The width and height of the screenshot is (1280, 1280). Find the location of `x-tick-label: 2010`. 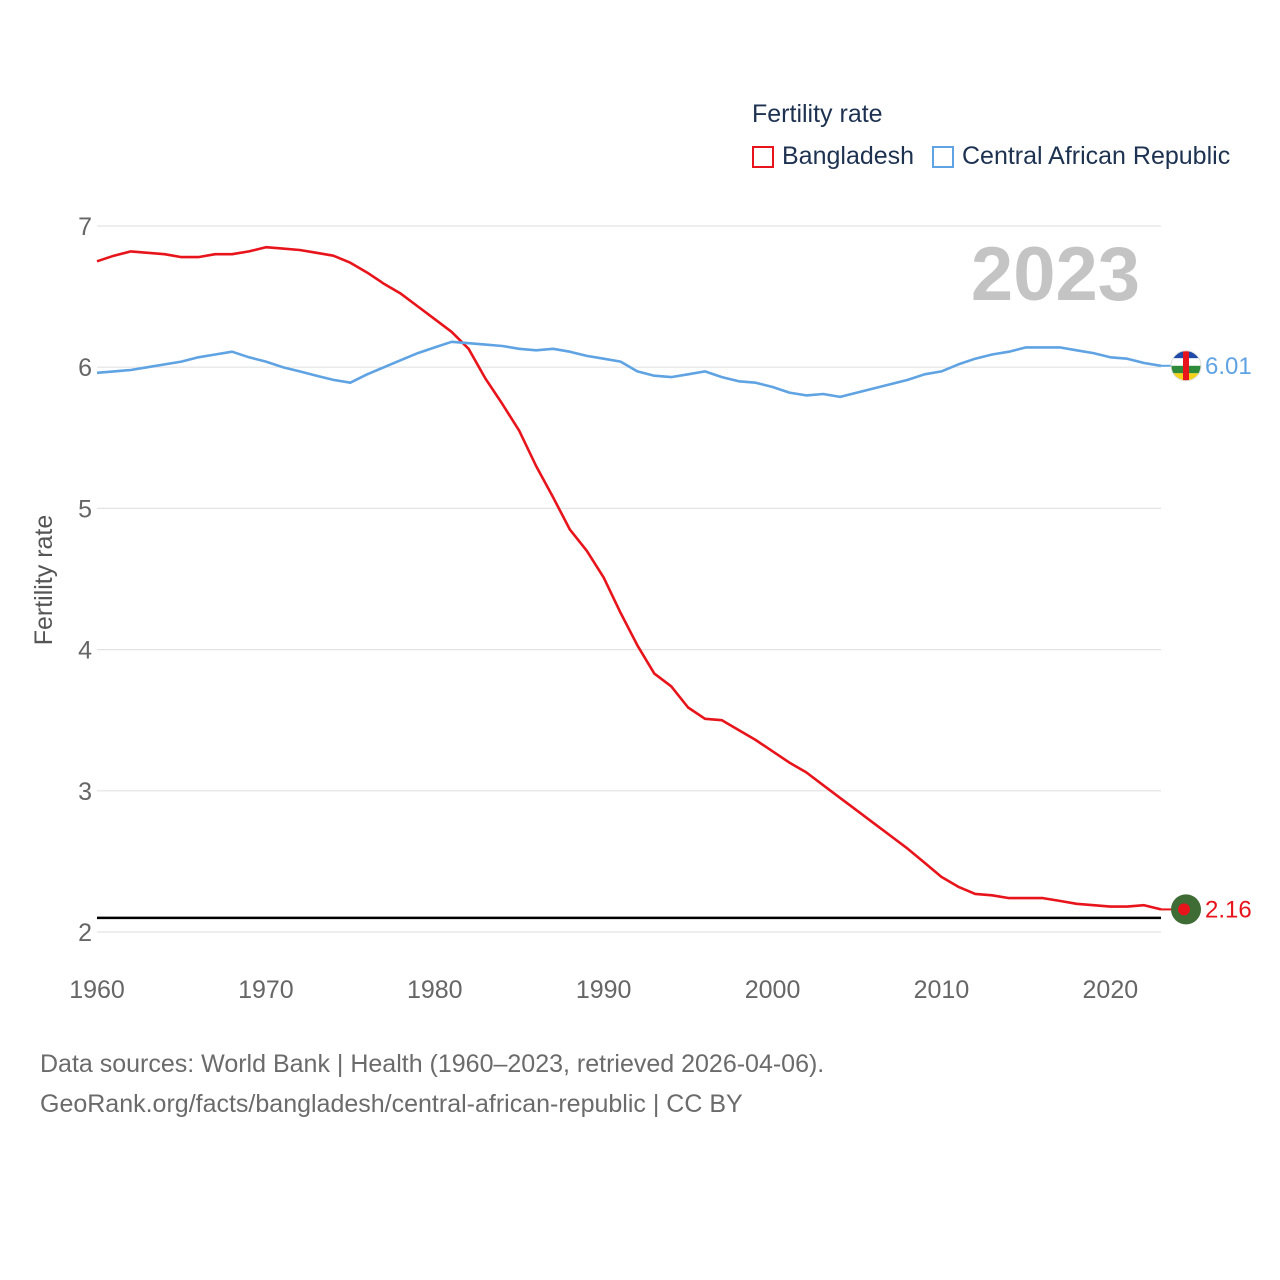

x-tick-label: 2010 is located at coordinates (942, 990).